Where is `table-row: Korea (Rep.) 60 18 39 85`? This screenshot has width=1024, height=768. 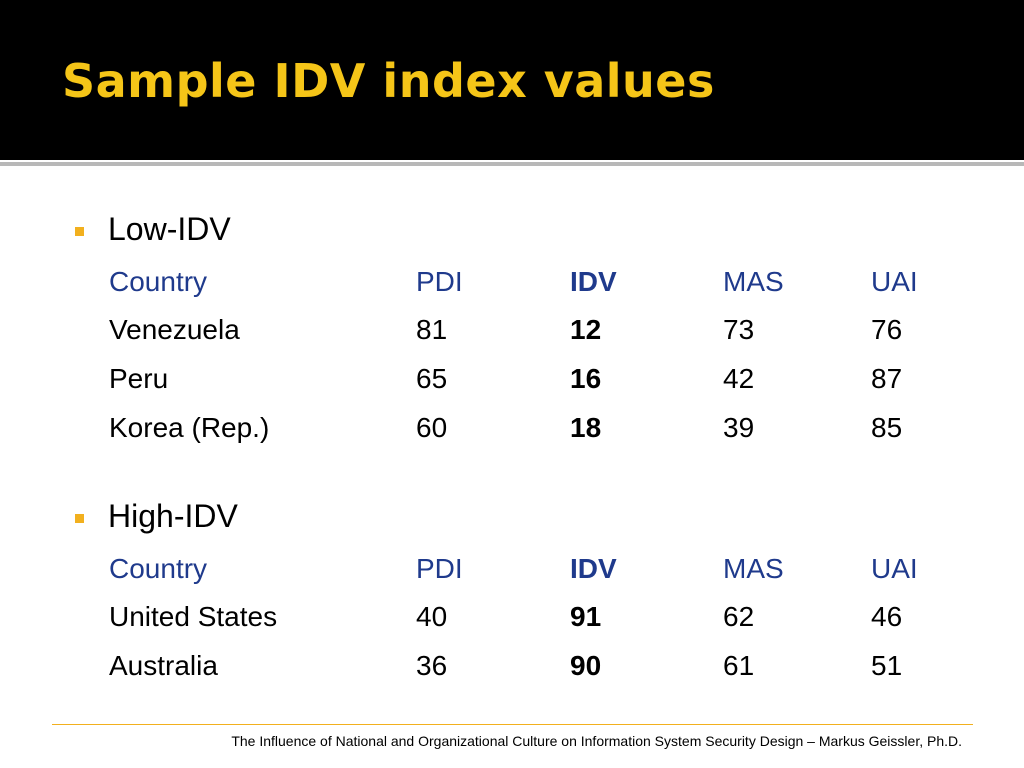 table-row: Korea (Rep.) 60 18 39 85 is located at coordinates (512, 432).